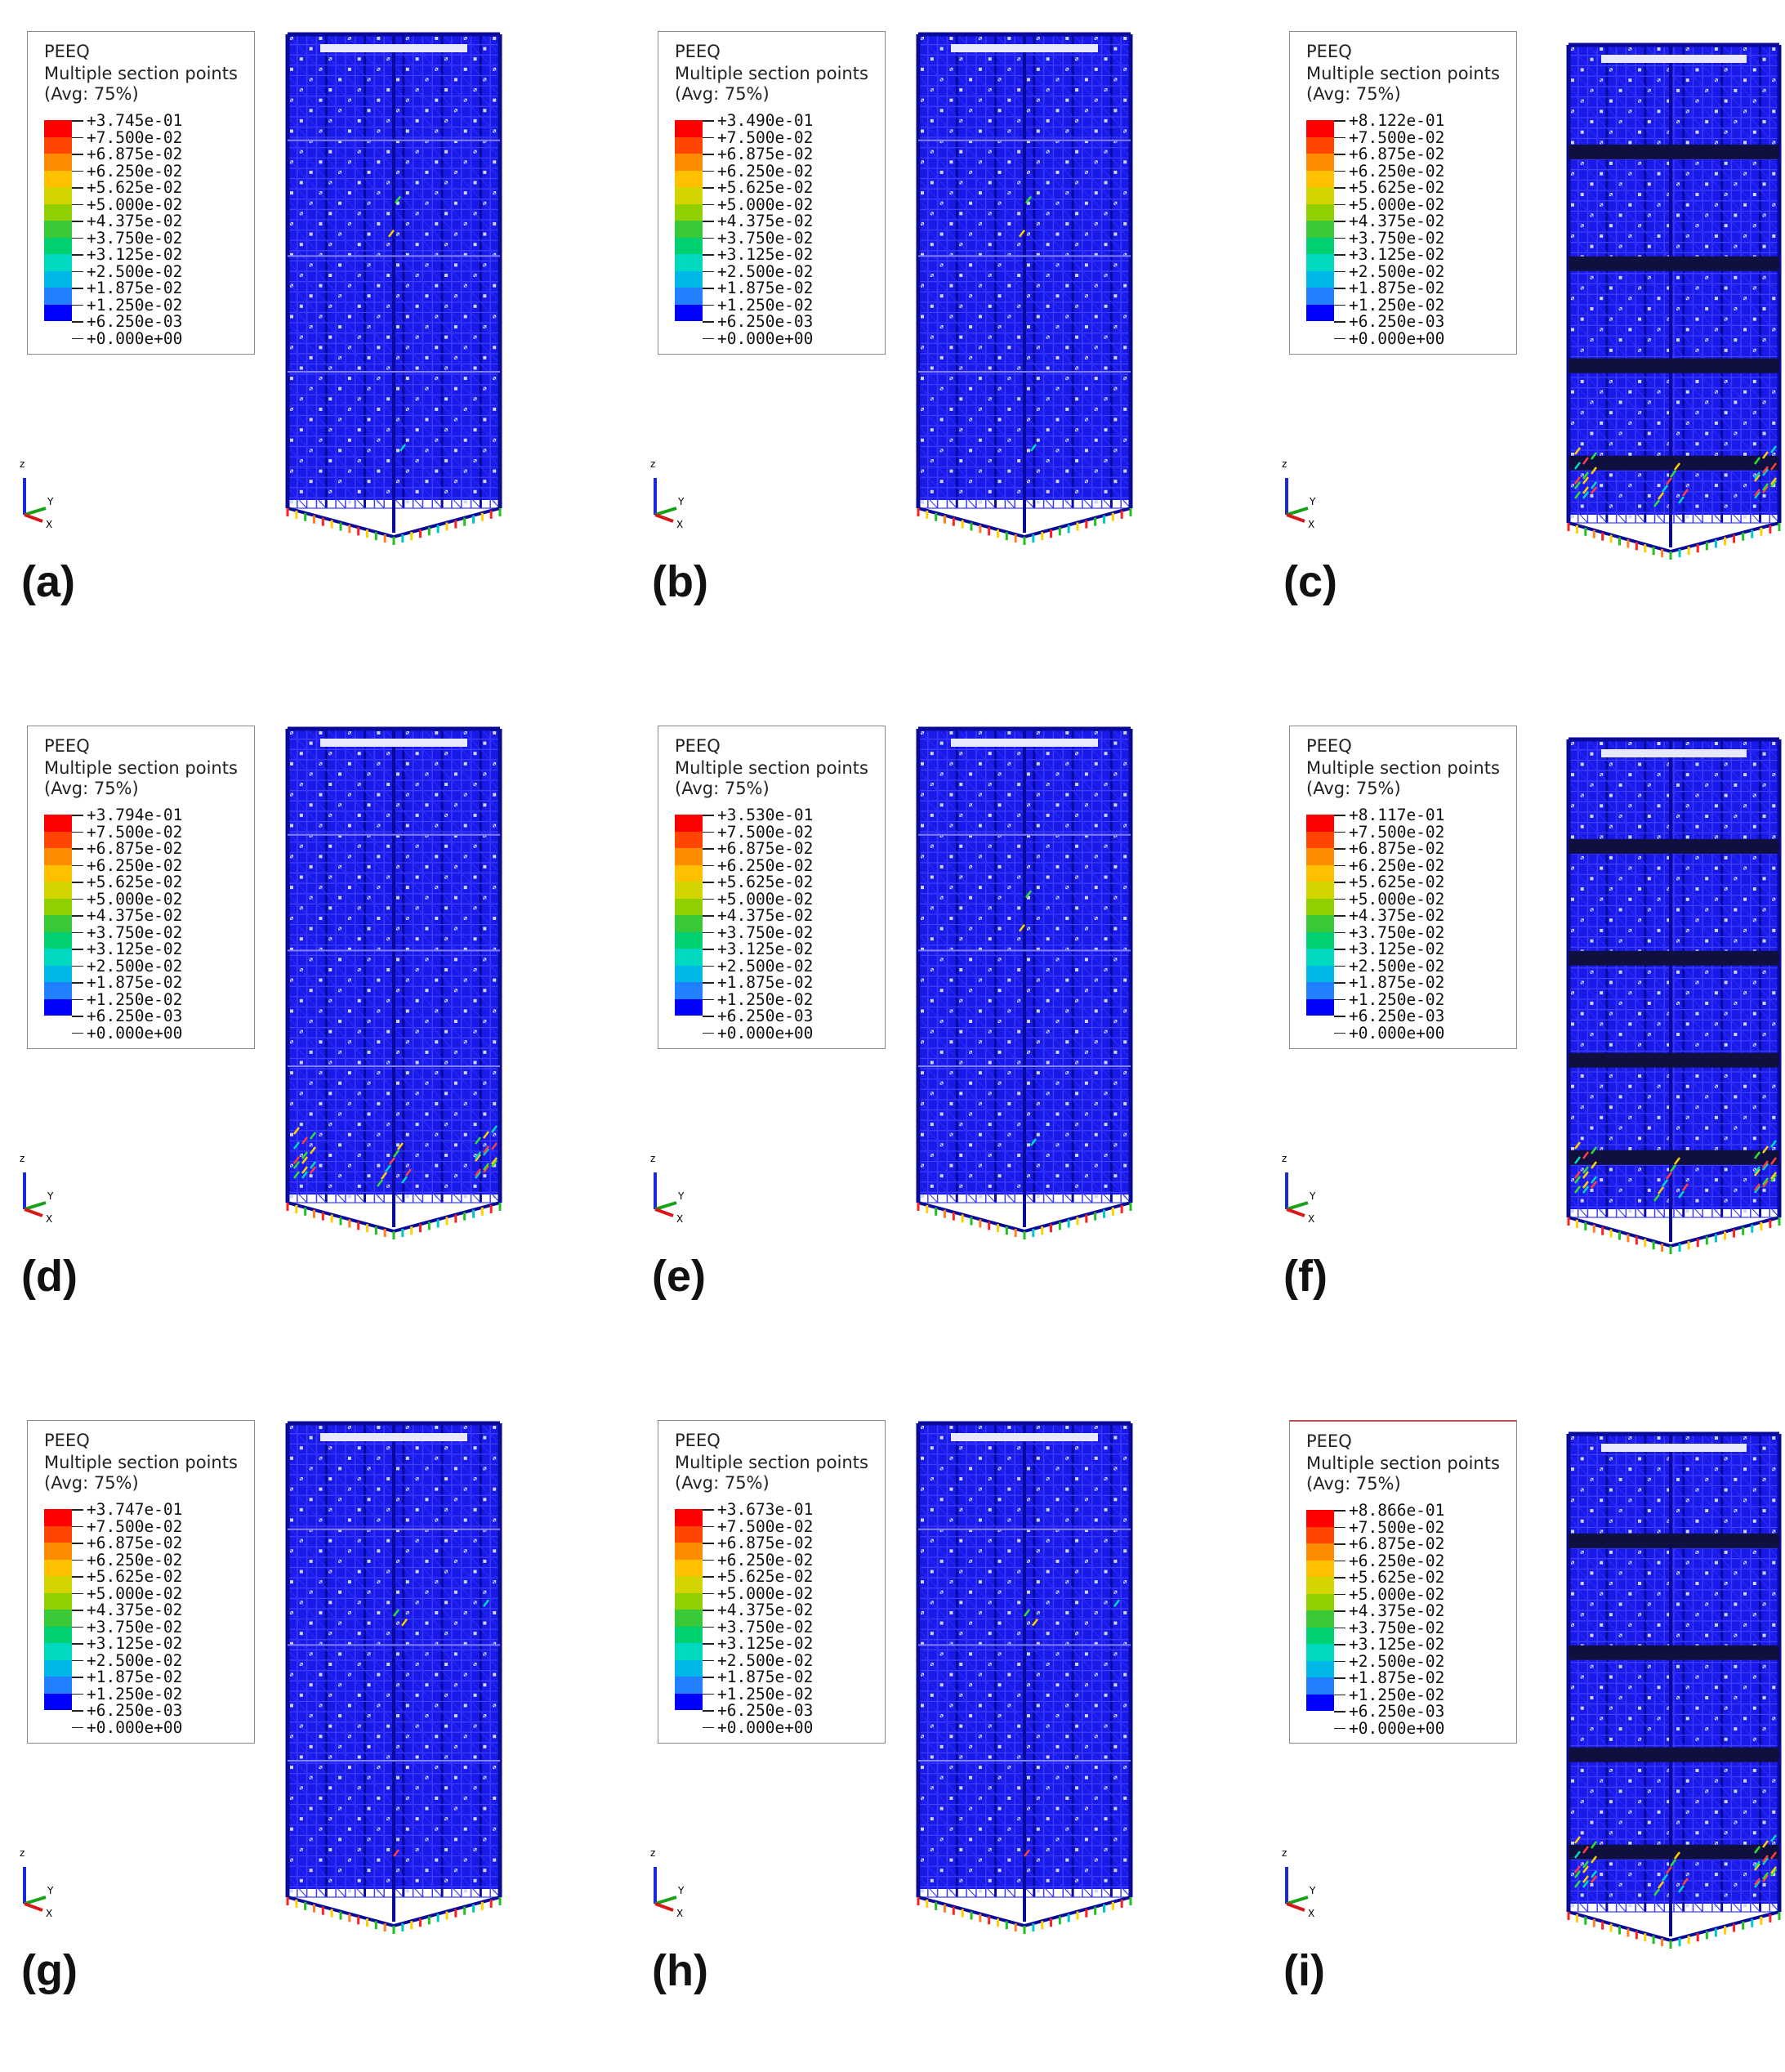  What do you see at coordinates (765, 121) in the screenshot?
I see `legend-max-value: +3.490e-01` at bounding box center [765, 121].